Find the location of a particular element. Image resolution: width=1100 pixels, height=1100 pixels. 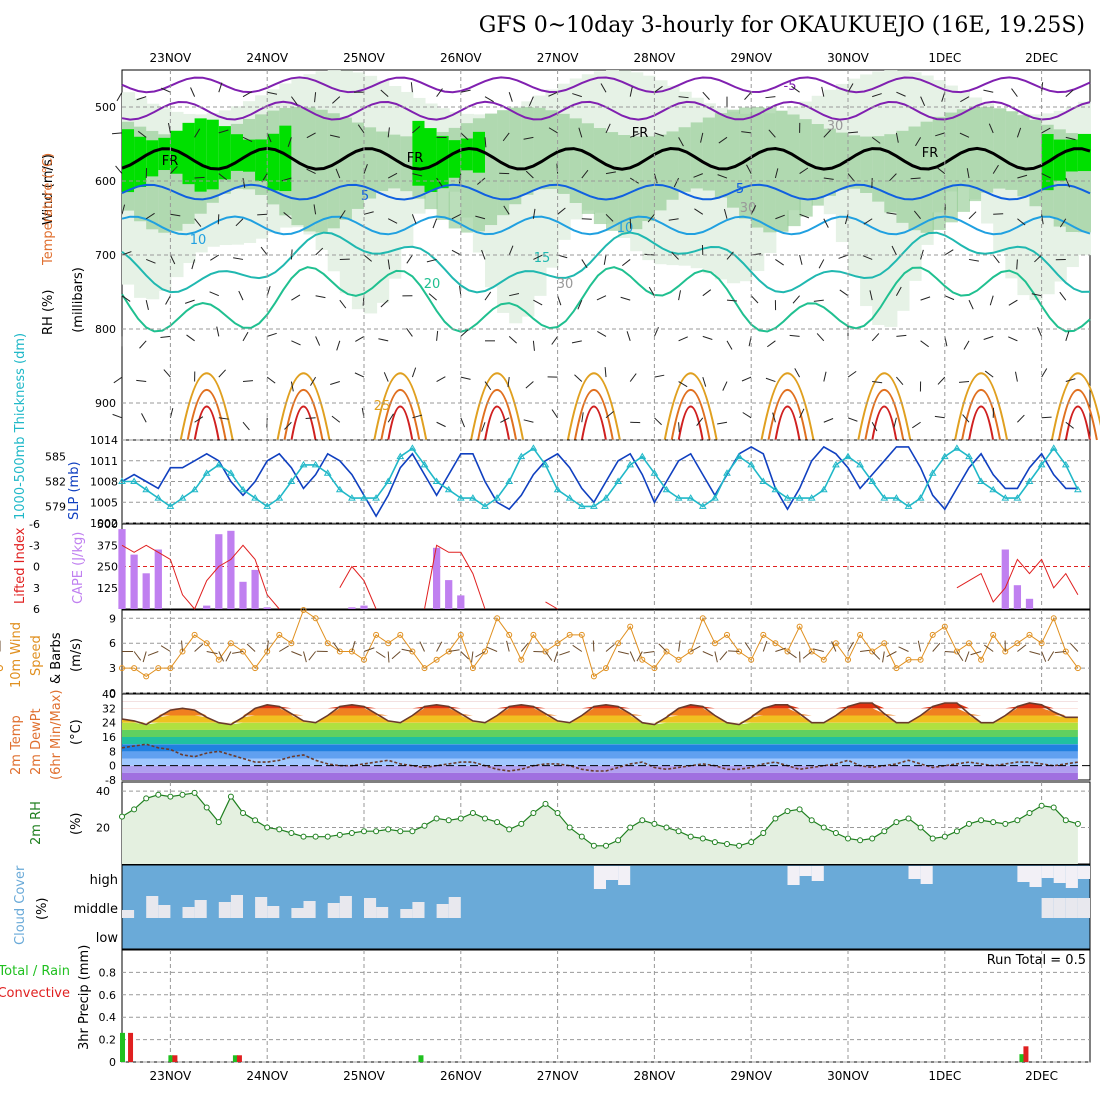

precip-tick: 0.8 is located at coordinates (108, 972).